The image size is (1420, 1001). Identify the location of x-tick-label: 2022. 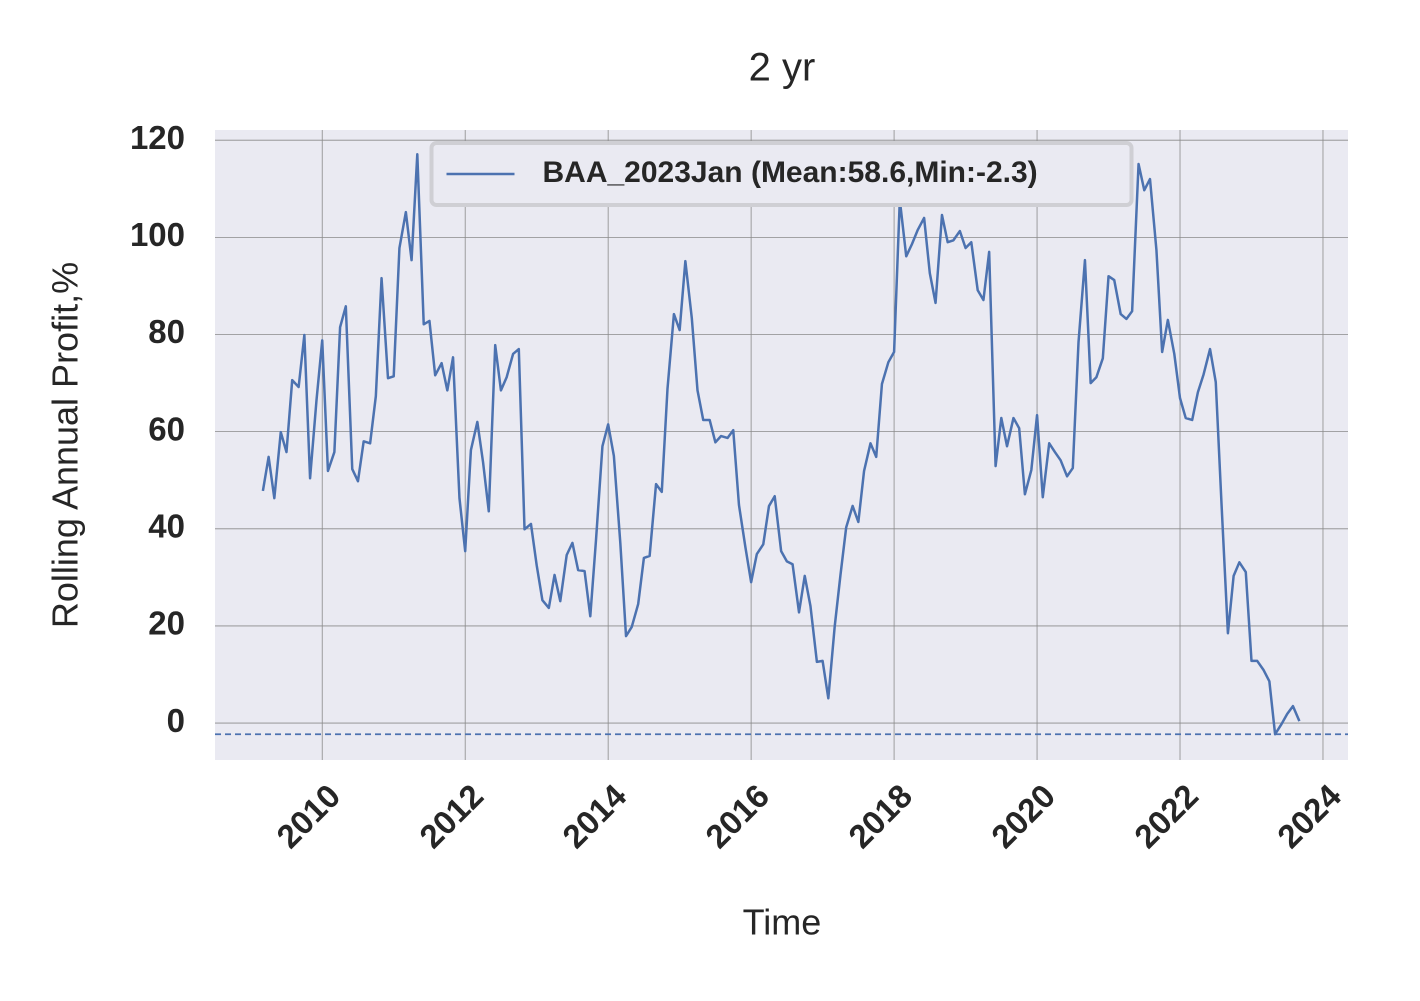
(1166, 816).